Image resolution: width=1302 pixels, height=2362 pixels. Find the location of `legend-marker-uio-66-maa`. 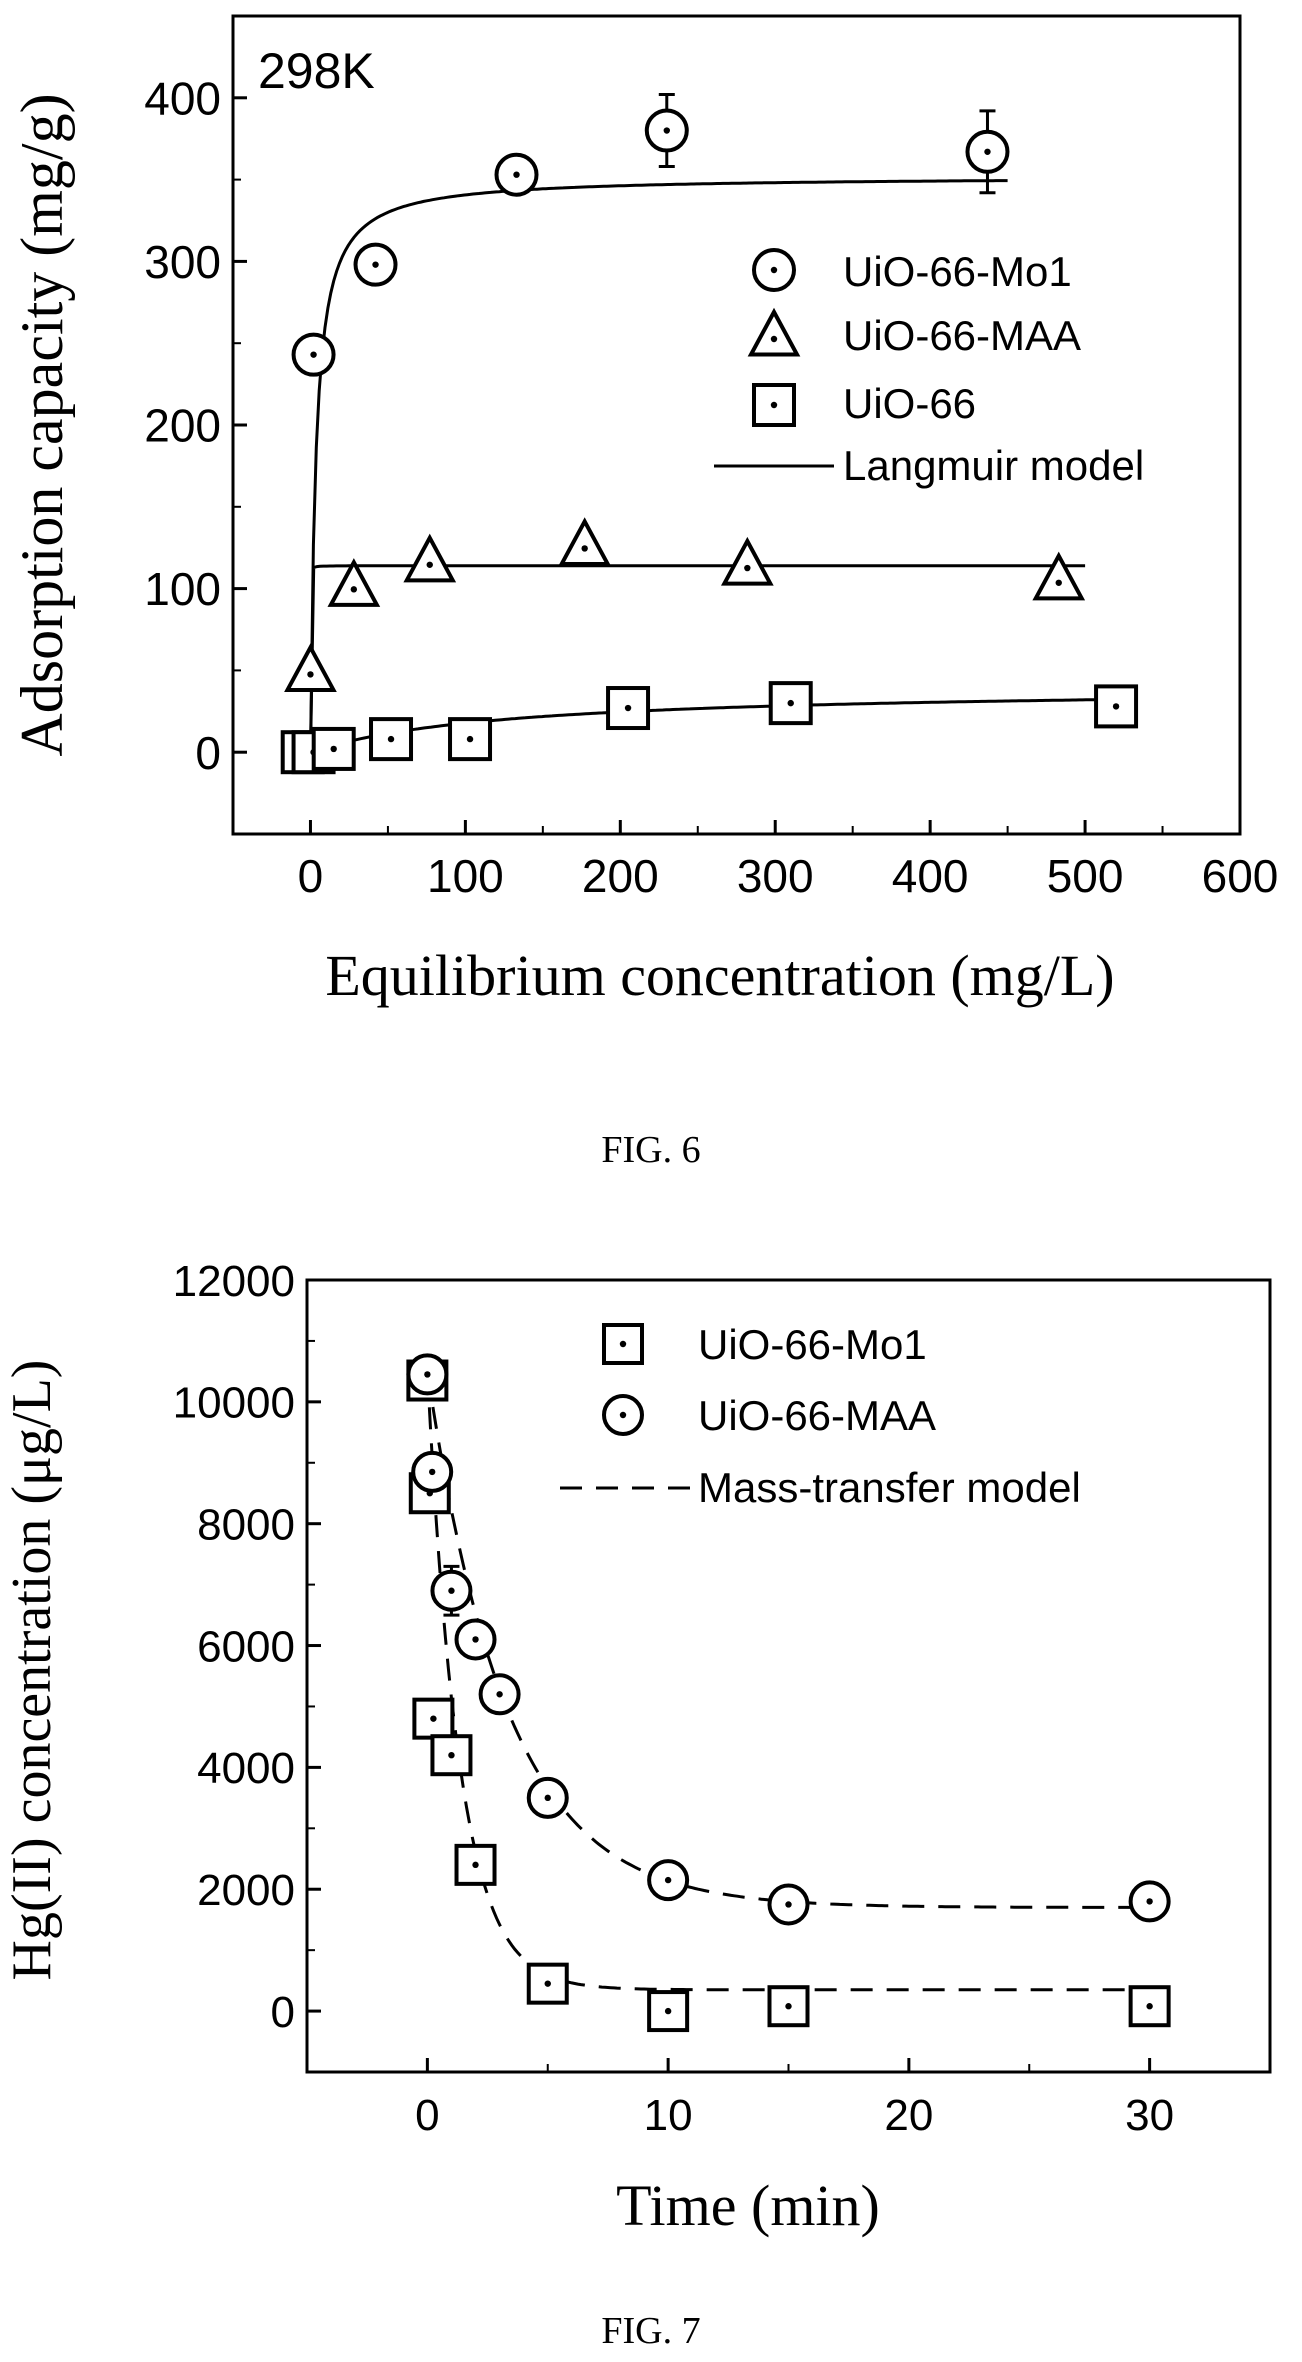

legend-marker-uio-66-maa is located at coordinates (774, 332).